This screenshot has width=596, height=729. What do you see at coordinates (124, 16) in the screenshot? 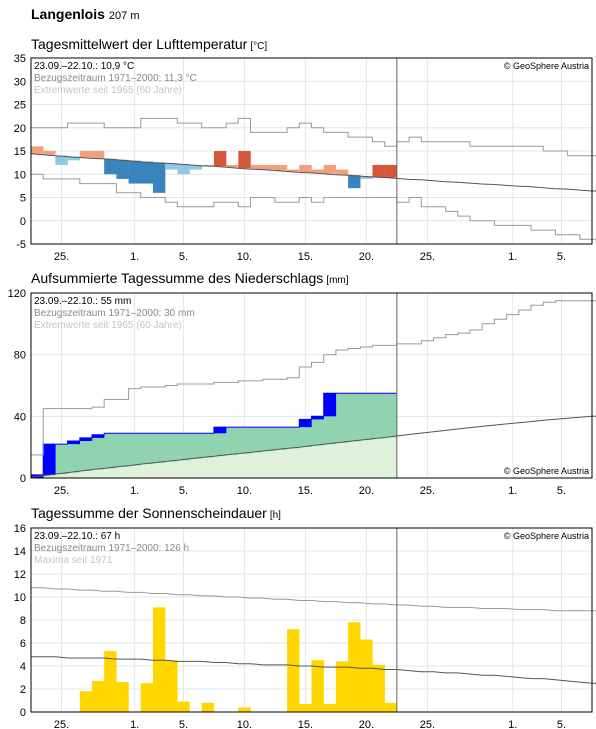
I see `station-altitude: 207 m` at bounding box center [124, 16].